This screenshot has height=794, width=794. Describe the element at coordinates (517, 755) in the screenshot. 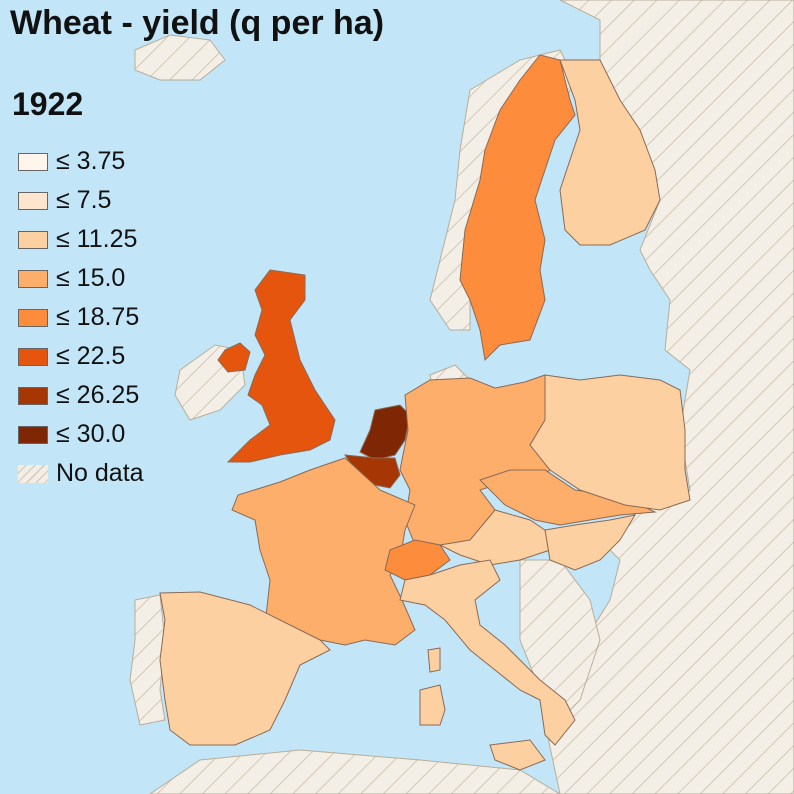

I see `region-sicily` at that location.